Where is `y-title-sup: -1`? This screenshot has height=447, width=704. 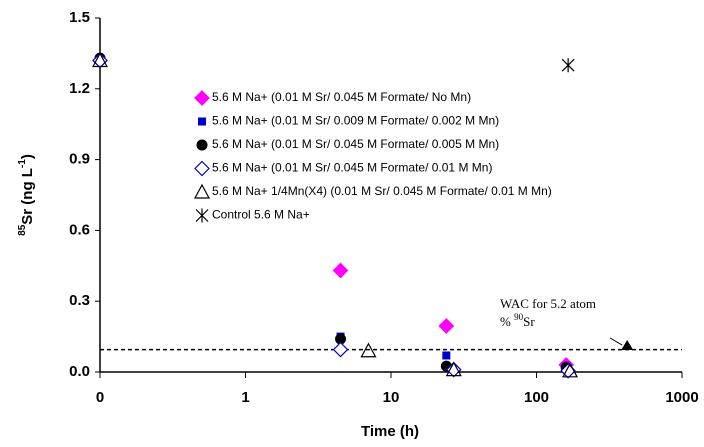 y-title-sup: -1 is located at coordinates (22, 163).